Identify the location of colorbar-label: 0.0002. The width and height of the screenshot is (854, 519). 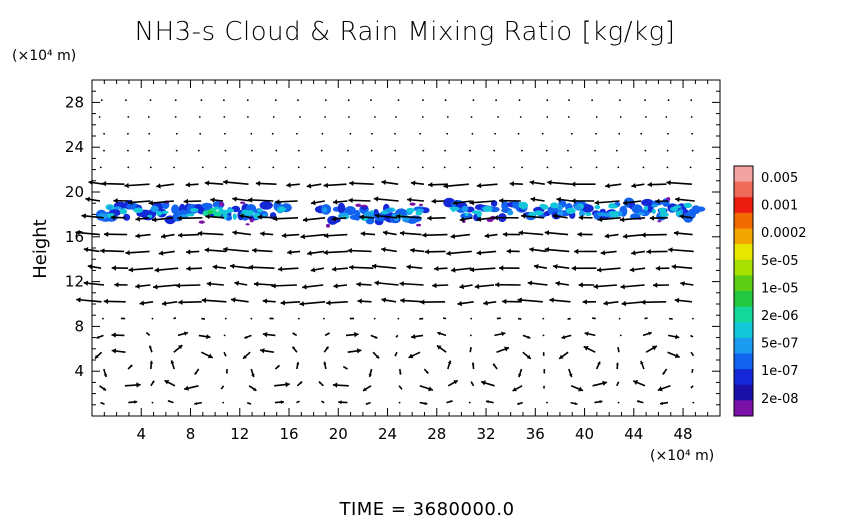
(784, 233).